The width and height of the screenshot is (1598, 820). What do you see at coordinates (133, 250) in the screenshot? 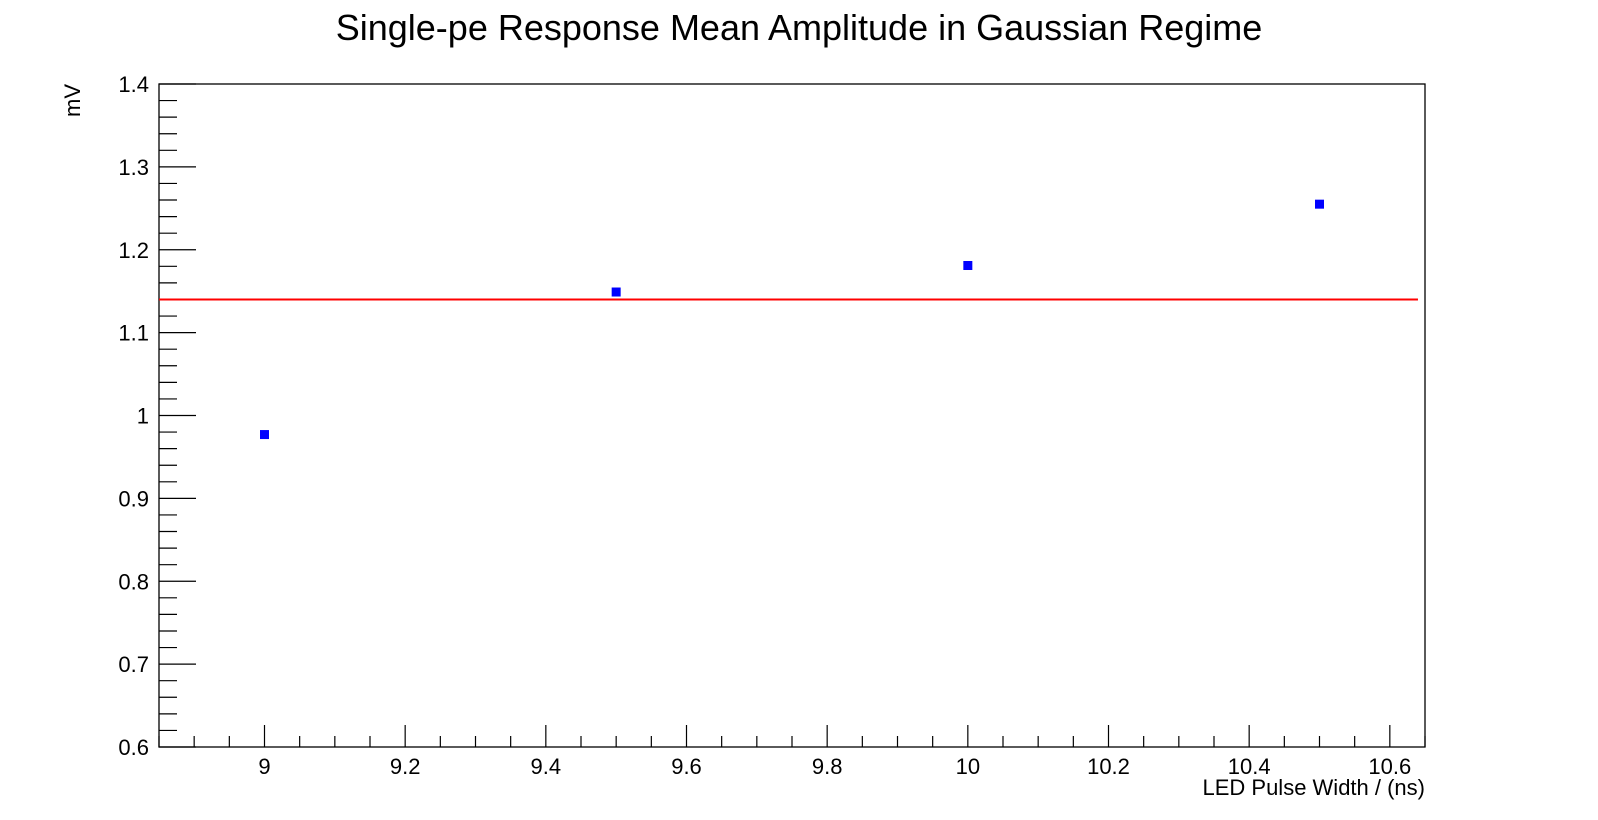
I see `y-tick-label: 1.2` at bounding box center [133, 250].